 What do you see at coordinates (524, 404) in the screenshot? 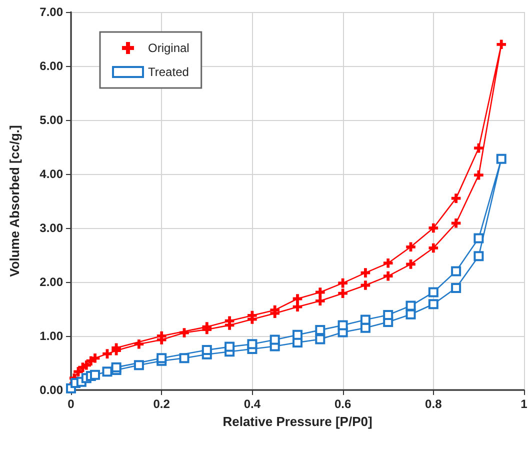
I see `x-tick-label: 1` at bounding box center [524, 404].